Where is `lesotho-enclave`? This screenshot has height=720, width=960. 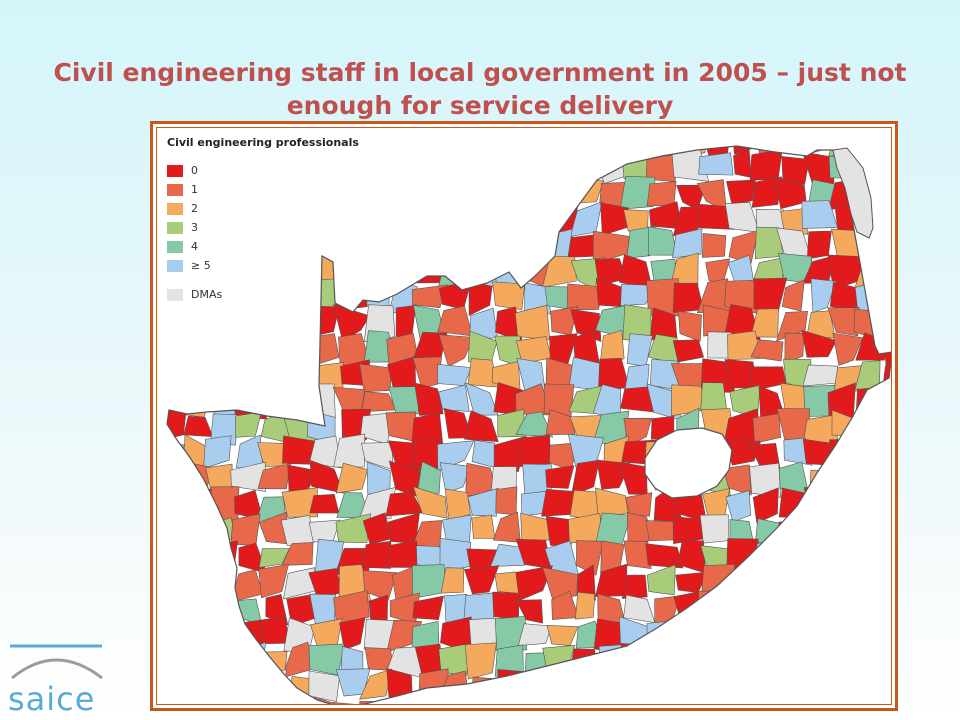
lesotho-enclave is located at coordinates (688, 463).